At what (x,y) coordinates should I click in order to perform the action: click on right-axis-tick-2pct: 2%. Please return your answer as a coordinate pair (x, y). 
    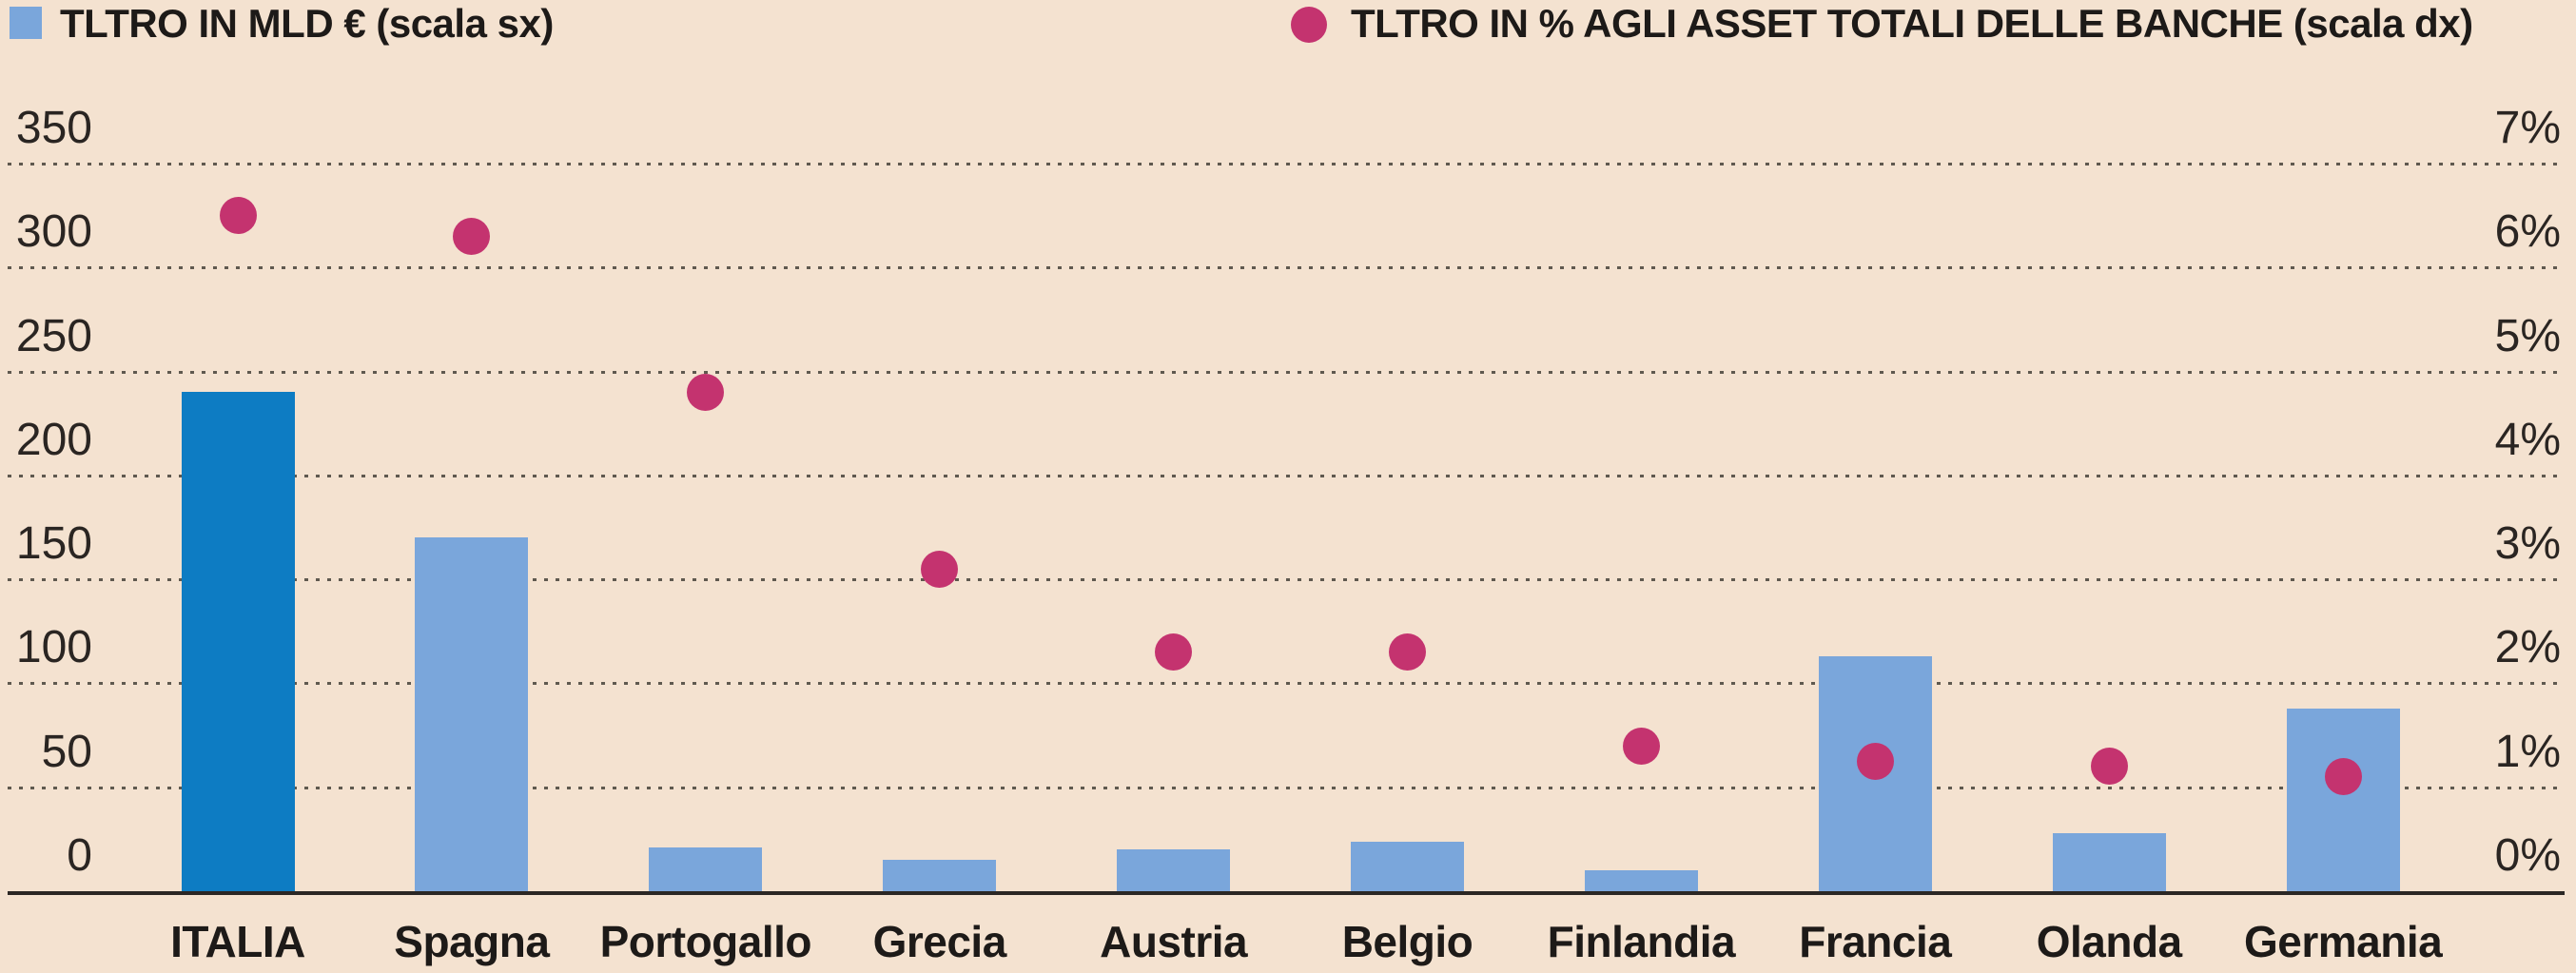
    Looking at the image, I should click on (2527, 647).